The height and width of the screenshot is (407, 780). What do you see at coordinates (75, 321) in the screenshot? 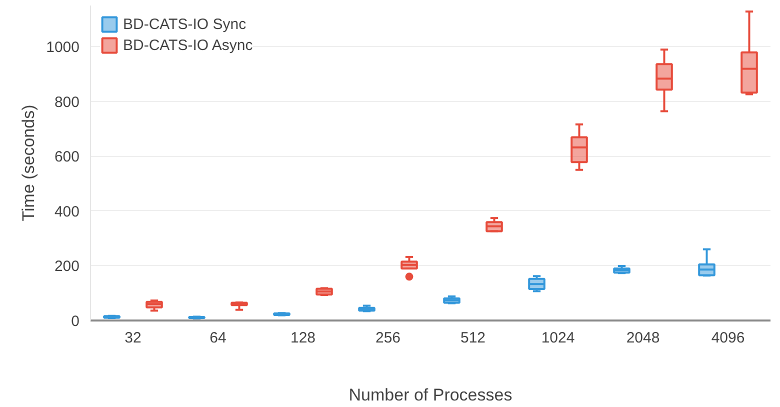
I see `y-tick-label: 0` at bounding box center [75, 321].